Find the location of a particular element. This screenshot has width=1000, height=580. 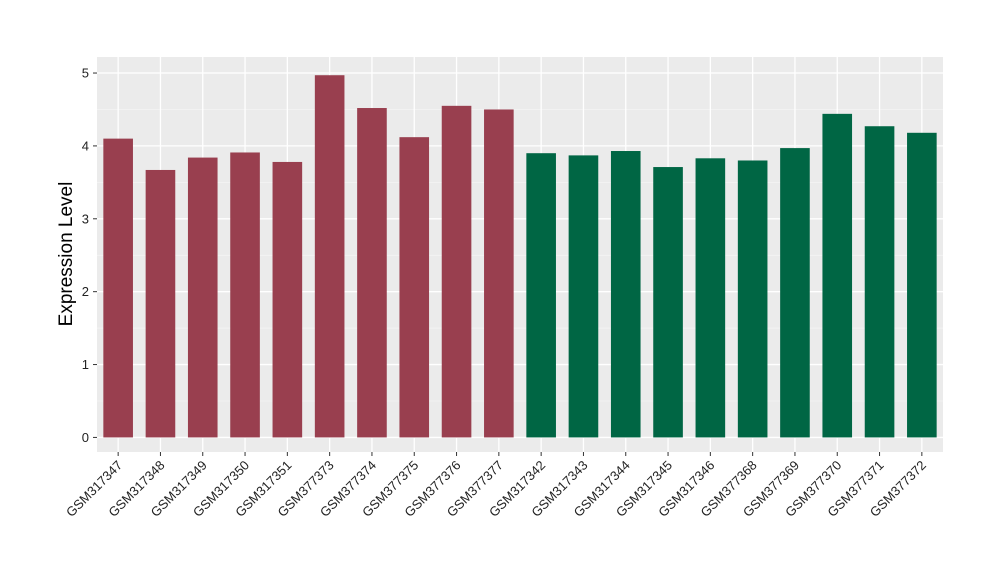

bar-GSM317349 is located at coordinates (202, 297).